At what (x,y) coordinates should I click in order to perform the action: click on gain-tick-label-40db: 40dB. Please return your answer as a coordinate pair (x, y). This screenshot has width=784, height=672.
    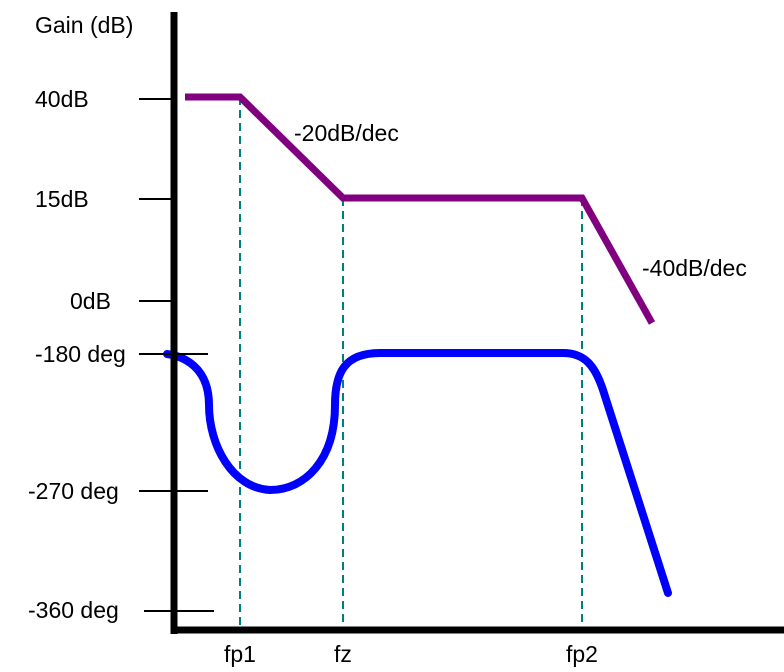
    Looking at the image, I should click on (62, 99).